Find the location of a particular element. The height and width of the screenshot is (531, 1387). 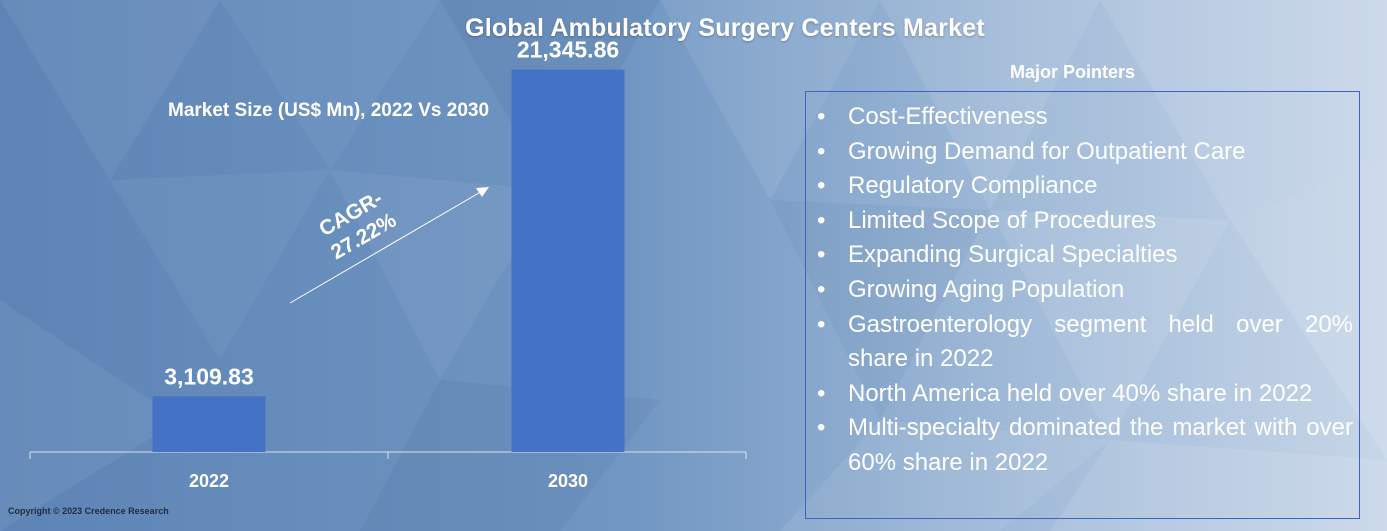

copyright-text: Copyright © 2023 Credence Research is located at coordinates (88, 511).